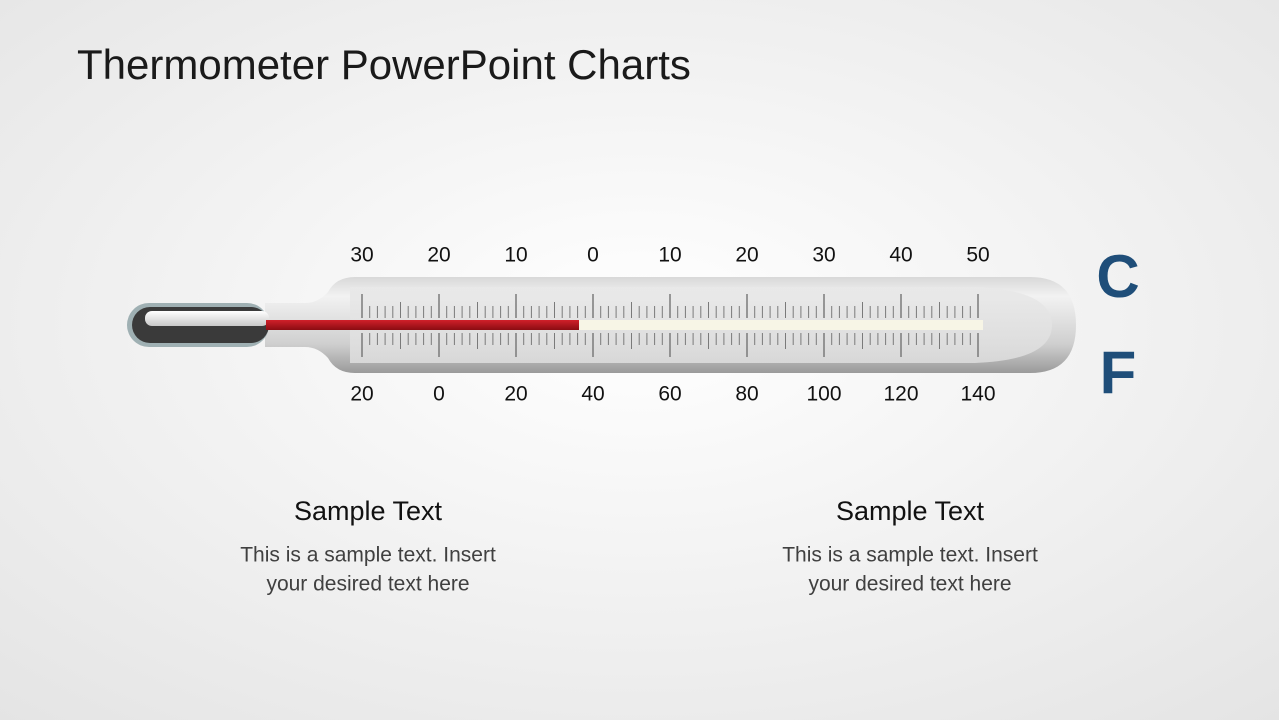 This screenshot has height=720, width=1279. What do you see at coordinates (384, 64) in the screenshot?
I see `slide-title: Thermometer PowerPoint Charts` at bounding box center [384, 64].